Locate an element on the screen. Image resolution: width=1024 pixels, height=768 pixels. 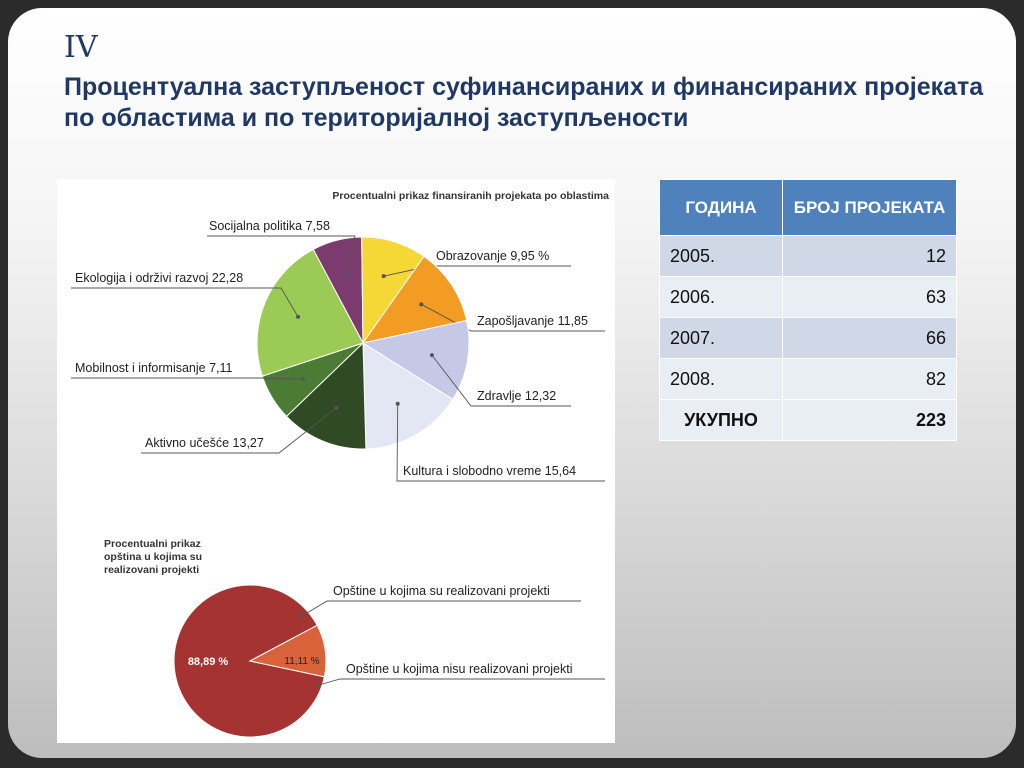
cell-count: 63 is located at coordinates (869, 297).